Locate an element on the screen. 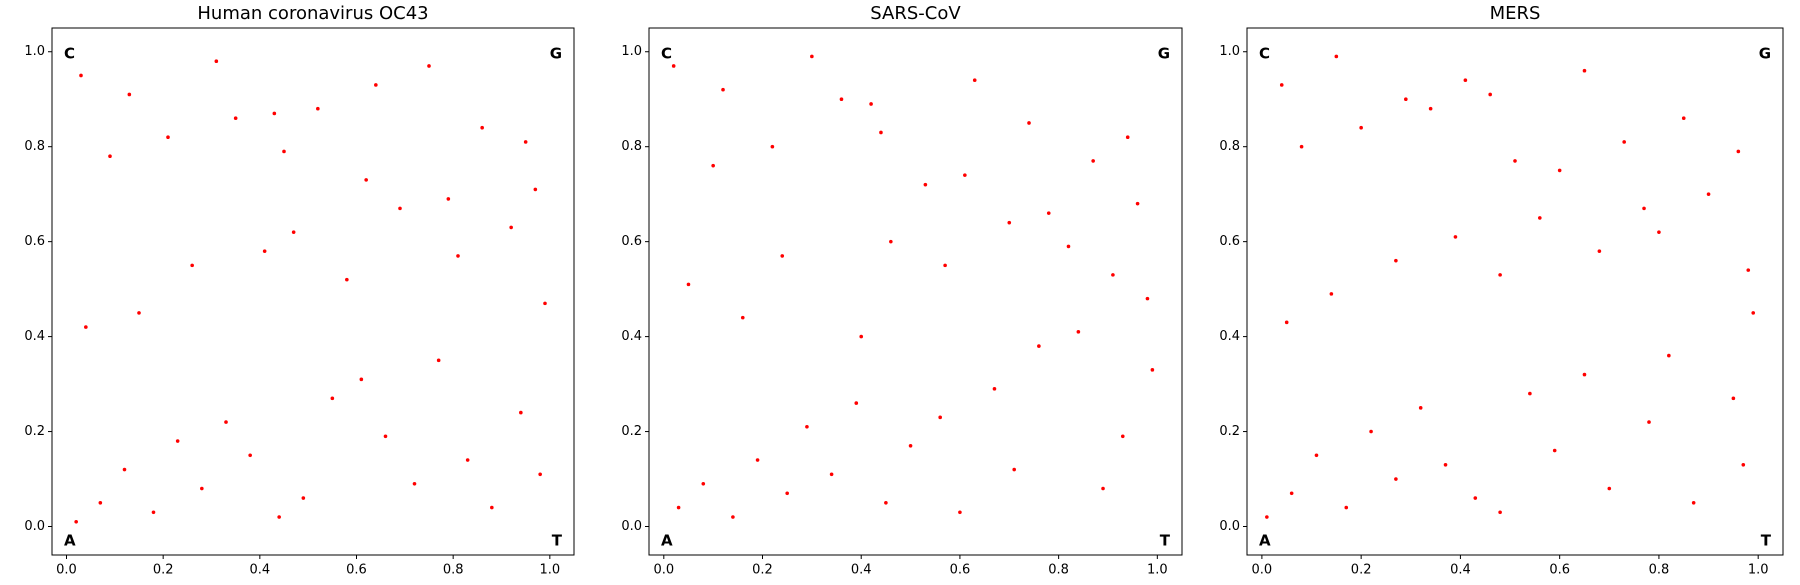  x-tick-label: 1.0 is located at coordinates (1157, 570).